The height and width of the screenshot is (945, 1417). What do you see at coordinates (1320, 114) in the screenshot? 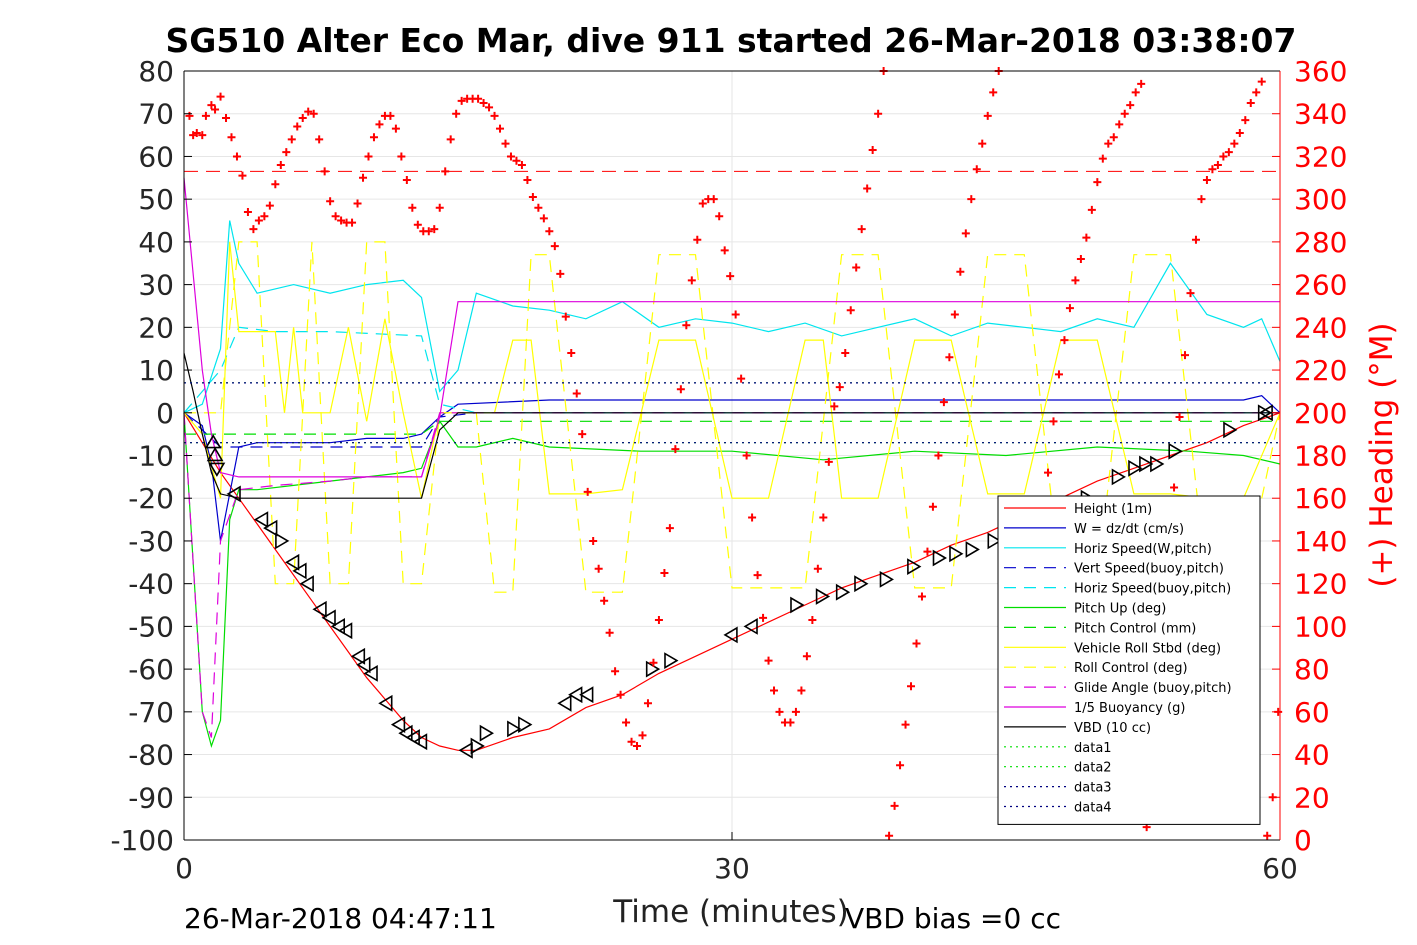
I see `right-tick-label: 340` at bounding box center [1320, 114].